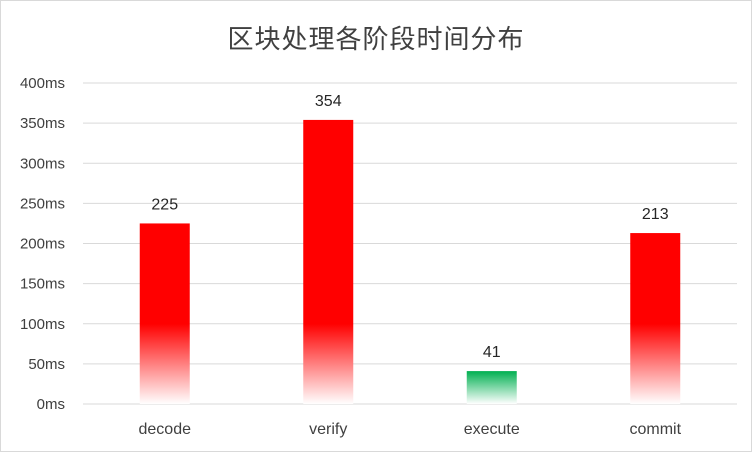  I want to click on category-label-execute: execute, so click(492, 429).